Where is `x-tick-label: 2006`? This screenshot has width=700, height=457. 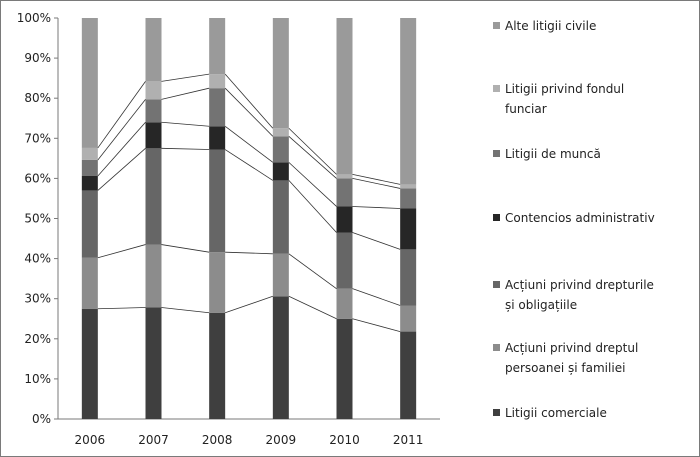 x-tick-label: 2006 is located at coordinates (90, 440).